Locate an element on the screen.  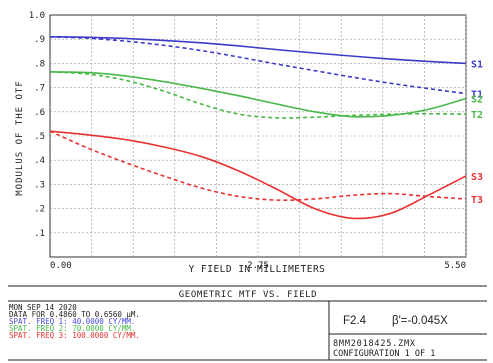
configuration-text: CONFIGURATION 1 OF 1 is located at coordinates (384, 354).